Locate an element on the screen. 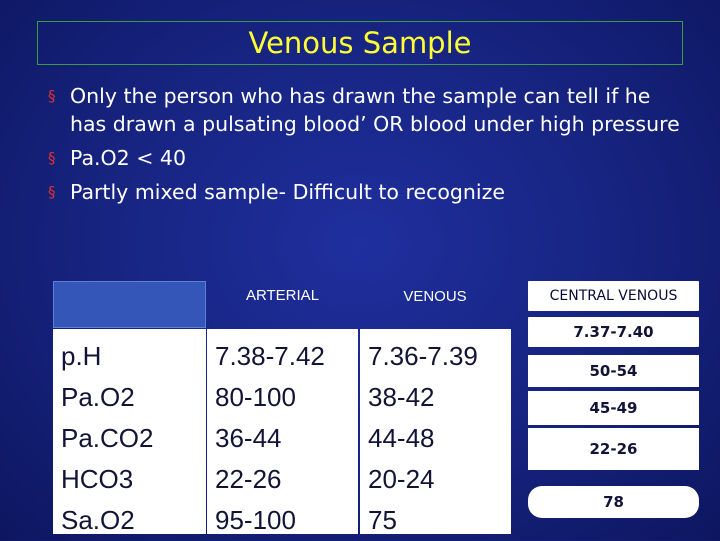 This screenshot has width=720, height=541. title-box: Venous Sample is located at coordinates (360, 43).